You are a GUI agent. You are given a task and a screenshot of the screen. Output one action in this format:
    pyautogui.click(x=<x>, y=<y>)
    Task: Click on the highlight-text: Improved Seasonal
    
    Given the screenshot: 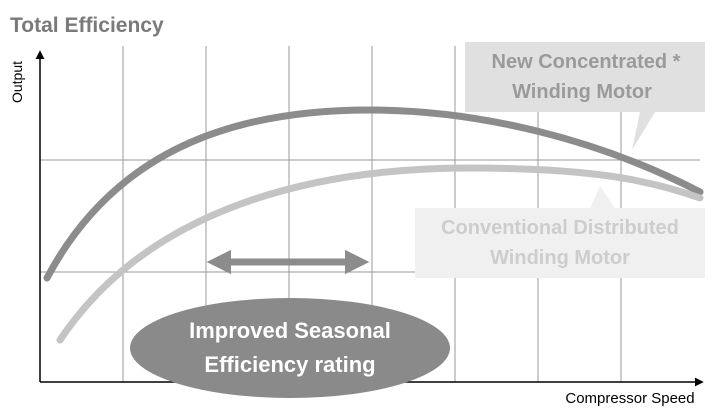 What is the action you would take?
    pyautogui.click(x=290, y=330)
    